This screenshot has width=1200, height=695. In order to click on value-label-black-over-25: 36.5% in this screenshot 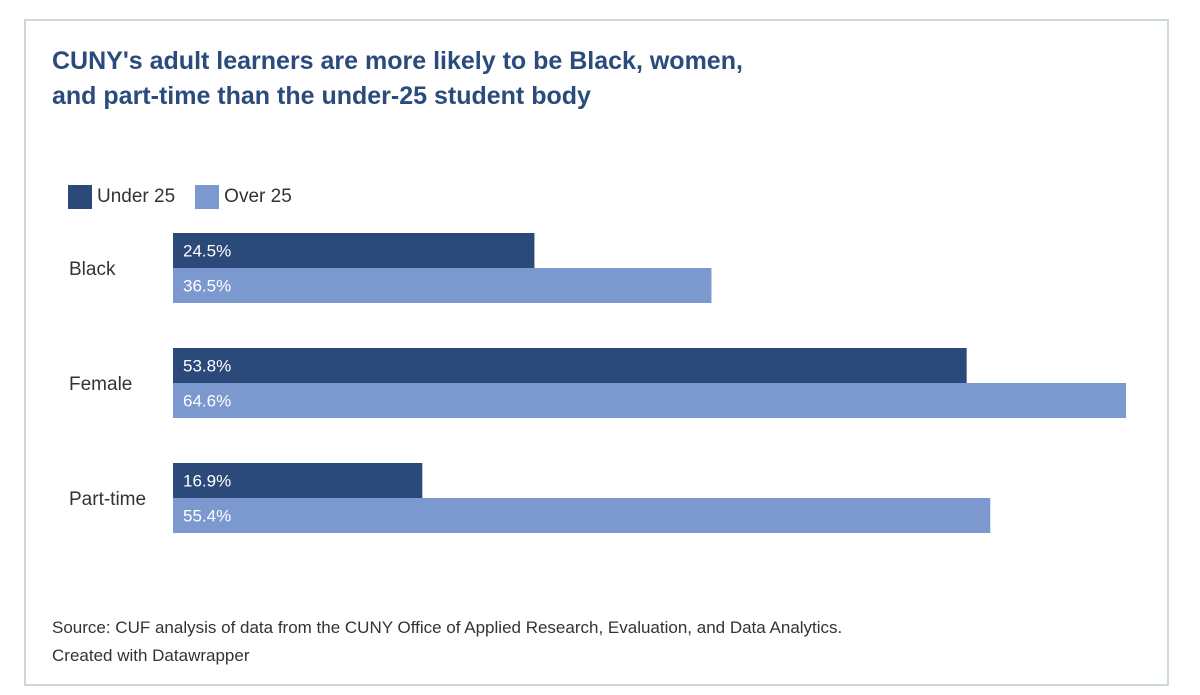, I will do `click(207, 286)`.